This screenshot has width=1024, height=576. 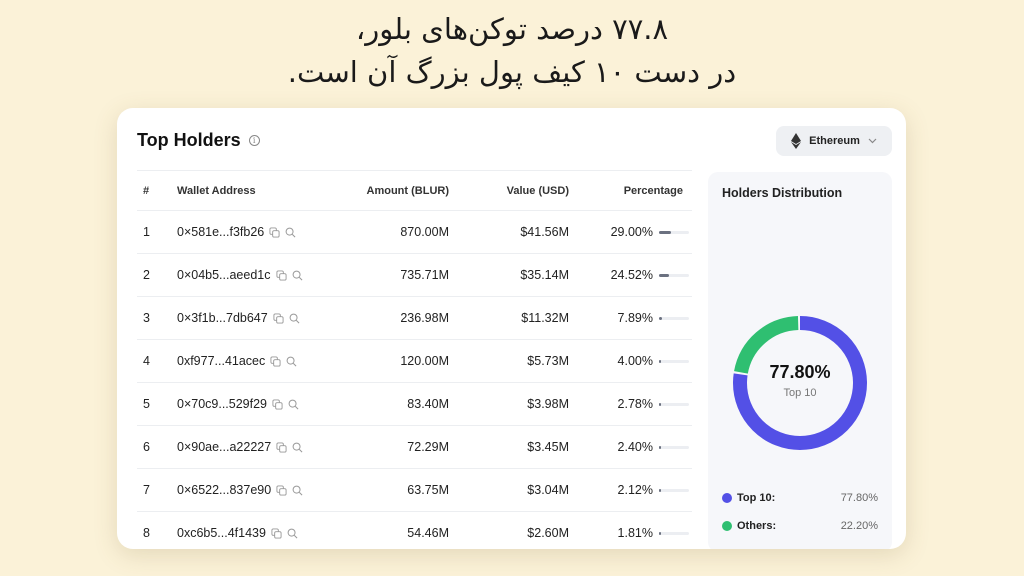 What do you see at coordinates (428, 404) in the screenshot?
I see `amount-cell: 83.40M` at bounding box center [428, 404].